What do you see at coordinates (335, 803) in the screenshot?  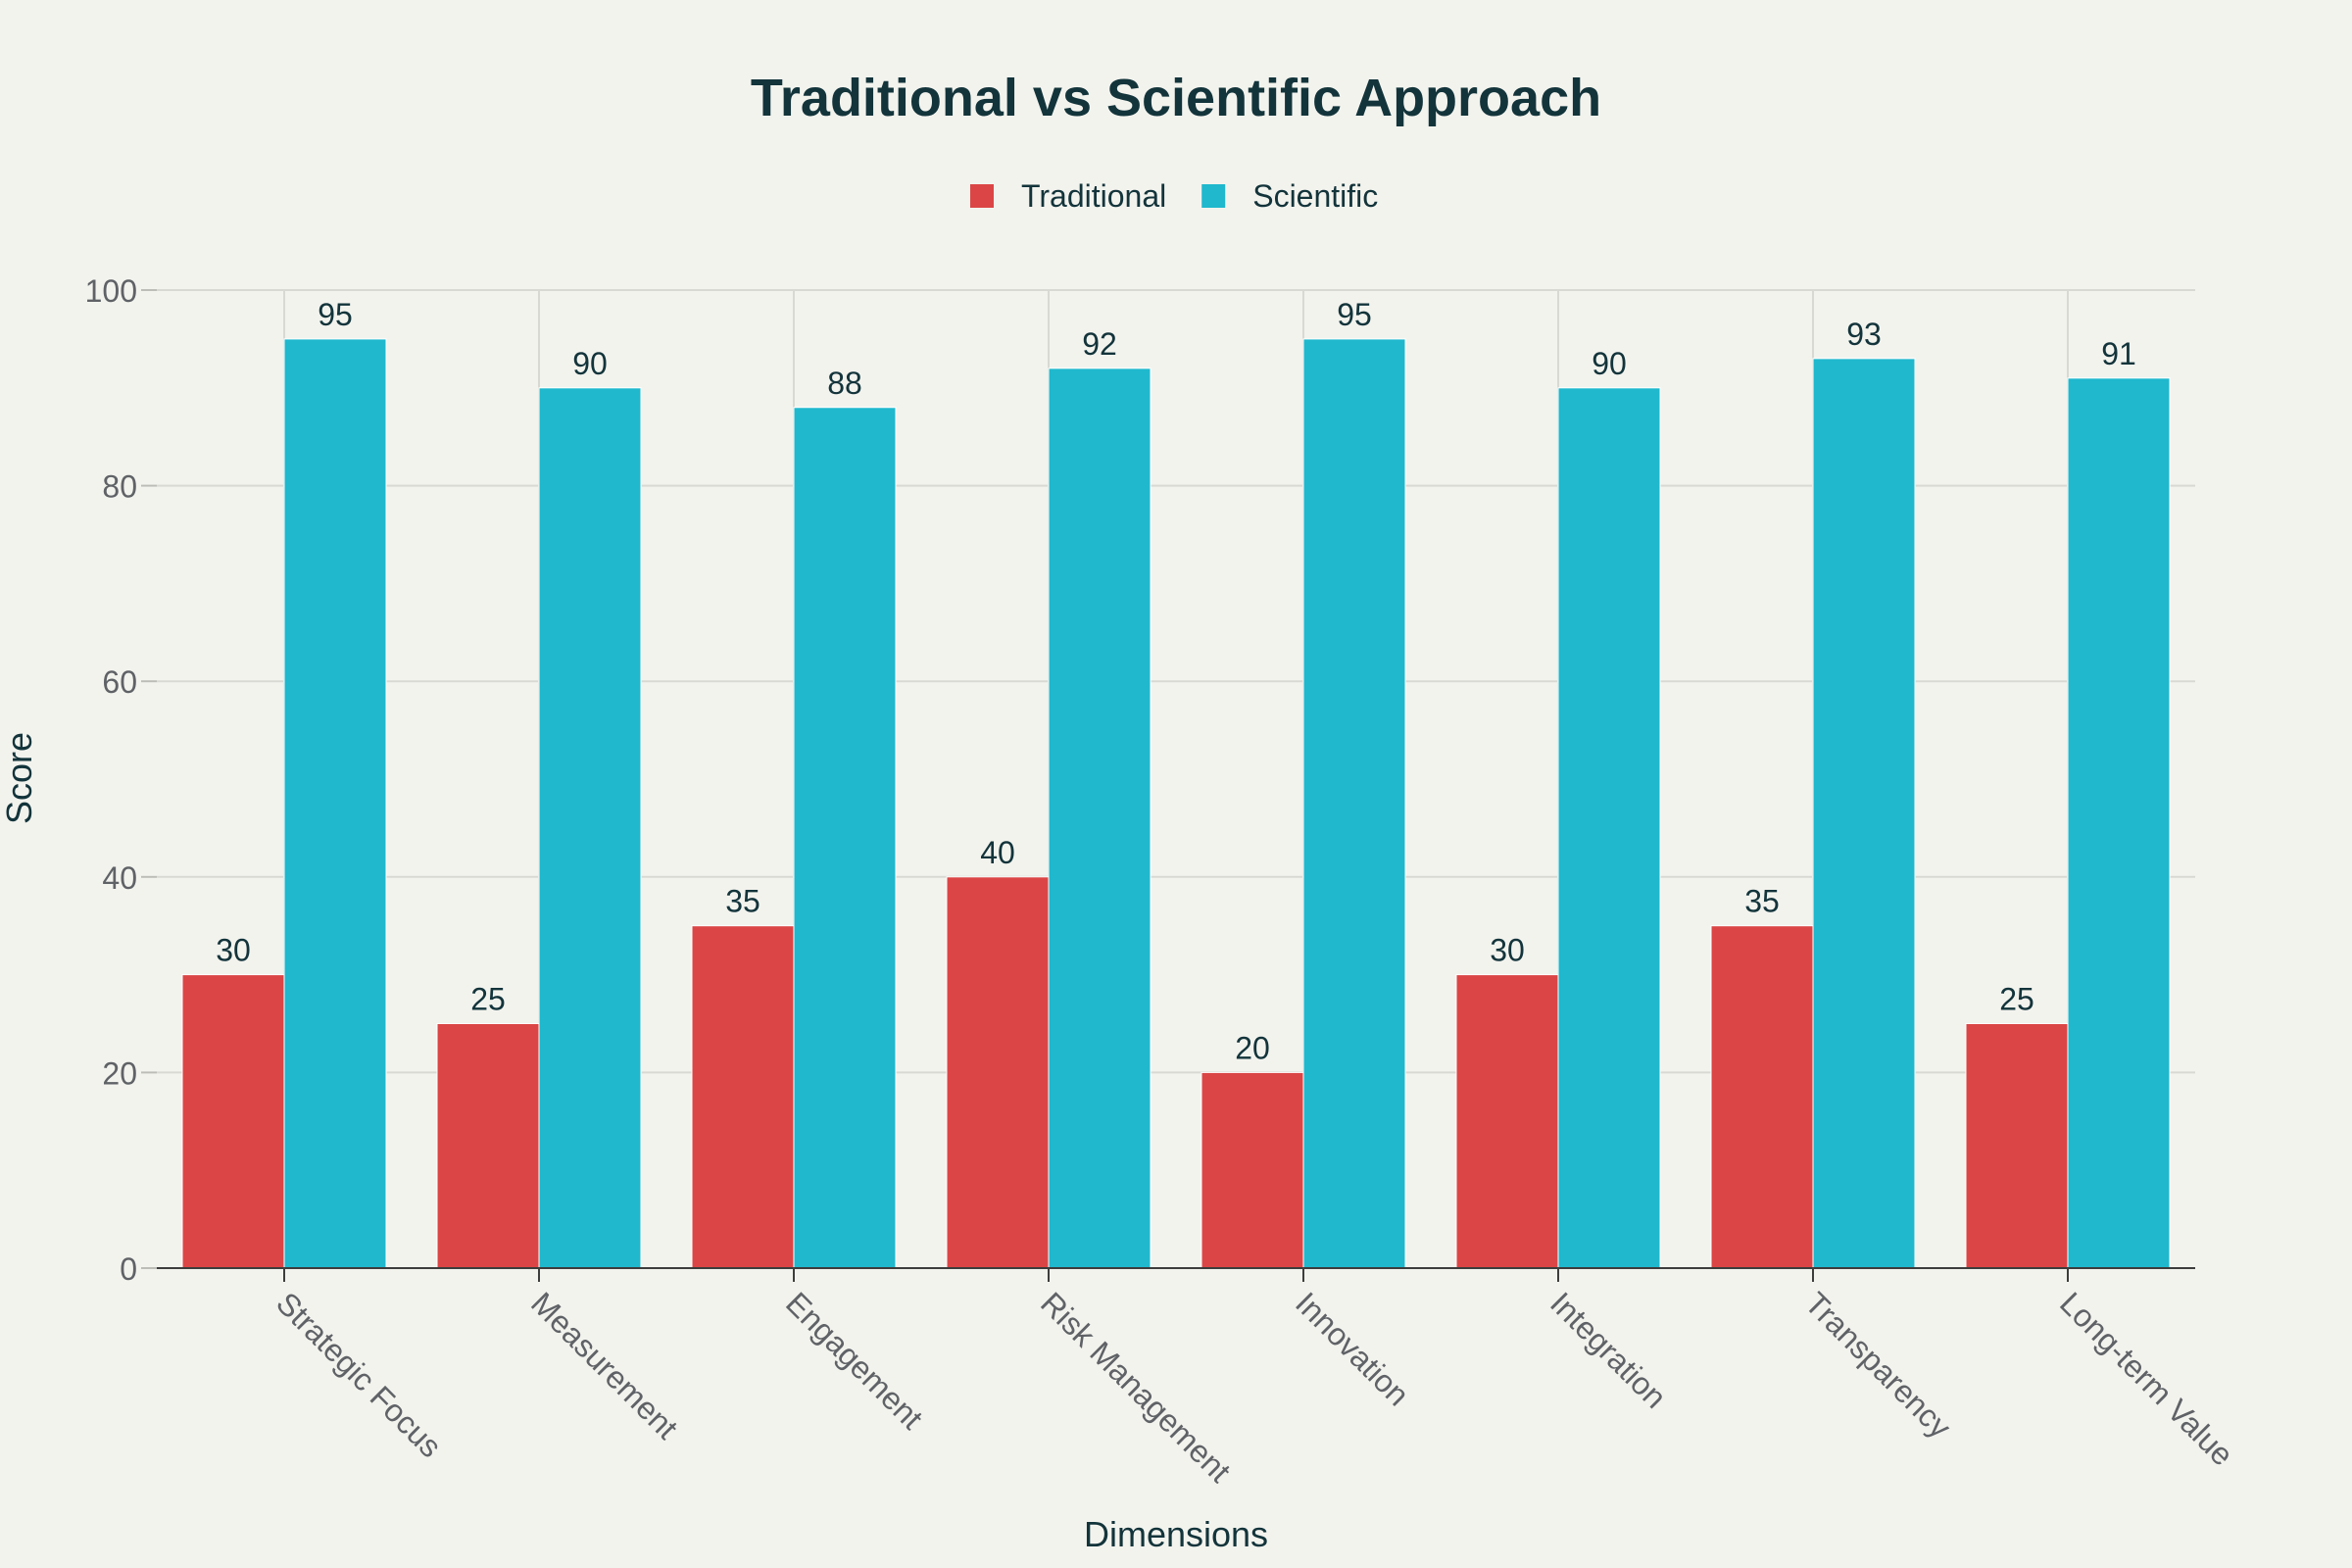 I see `bar-scientific-strategic-focus` at bounding box center [335, 803].